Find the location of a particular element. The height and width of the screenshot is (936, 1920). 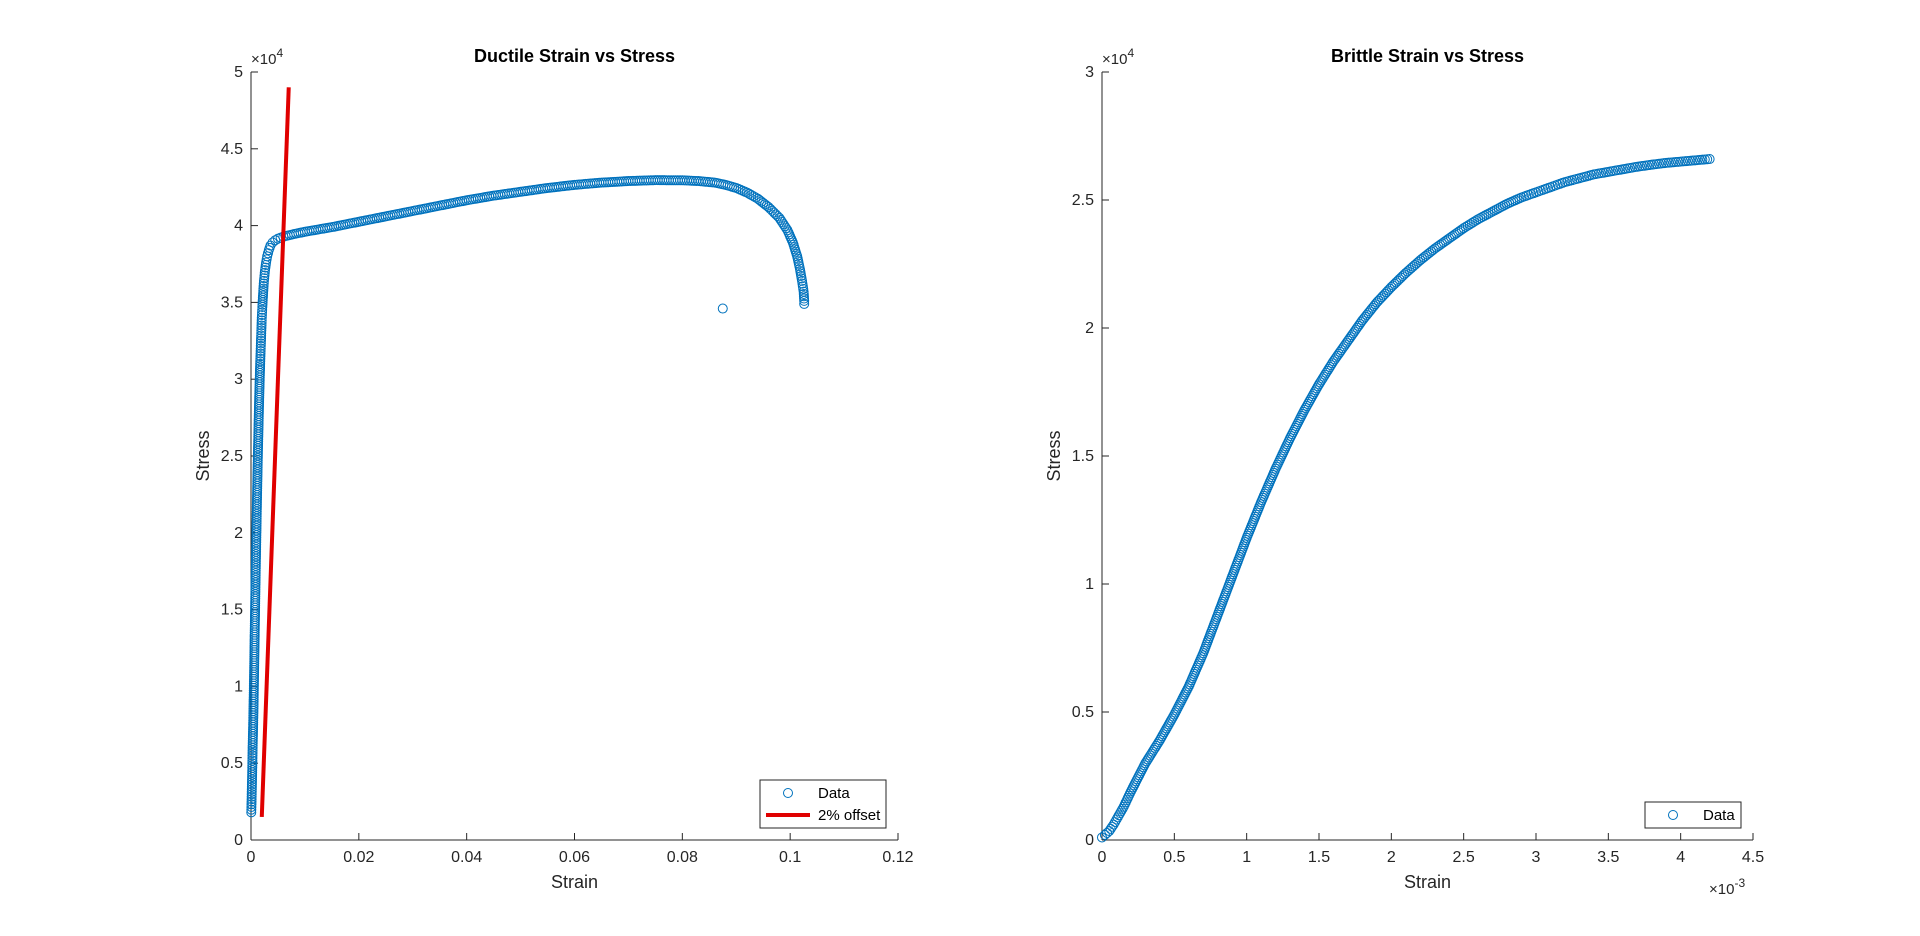

legend-label: 2% offset is located at coordinates (849, 815).